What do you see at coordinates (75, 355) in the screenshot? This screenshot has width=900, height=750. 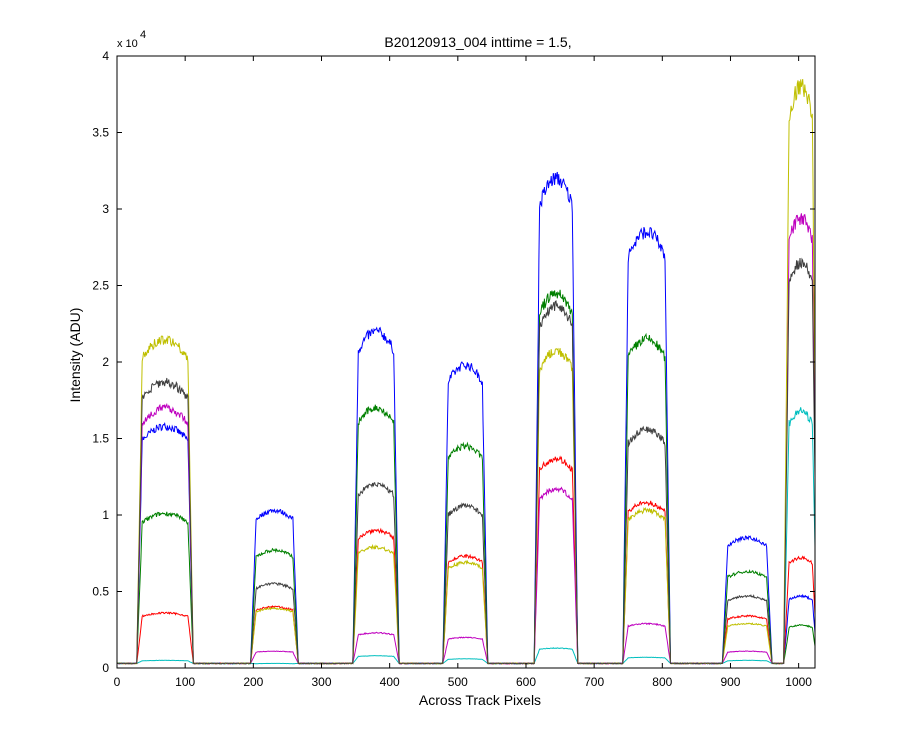 I see `y-axis-label: Intensity (ADU)` at bounding box center [75, 355].